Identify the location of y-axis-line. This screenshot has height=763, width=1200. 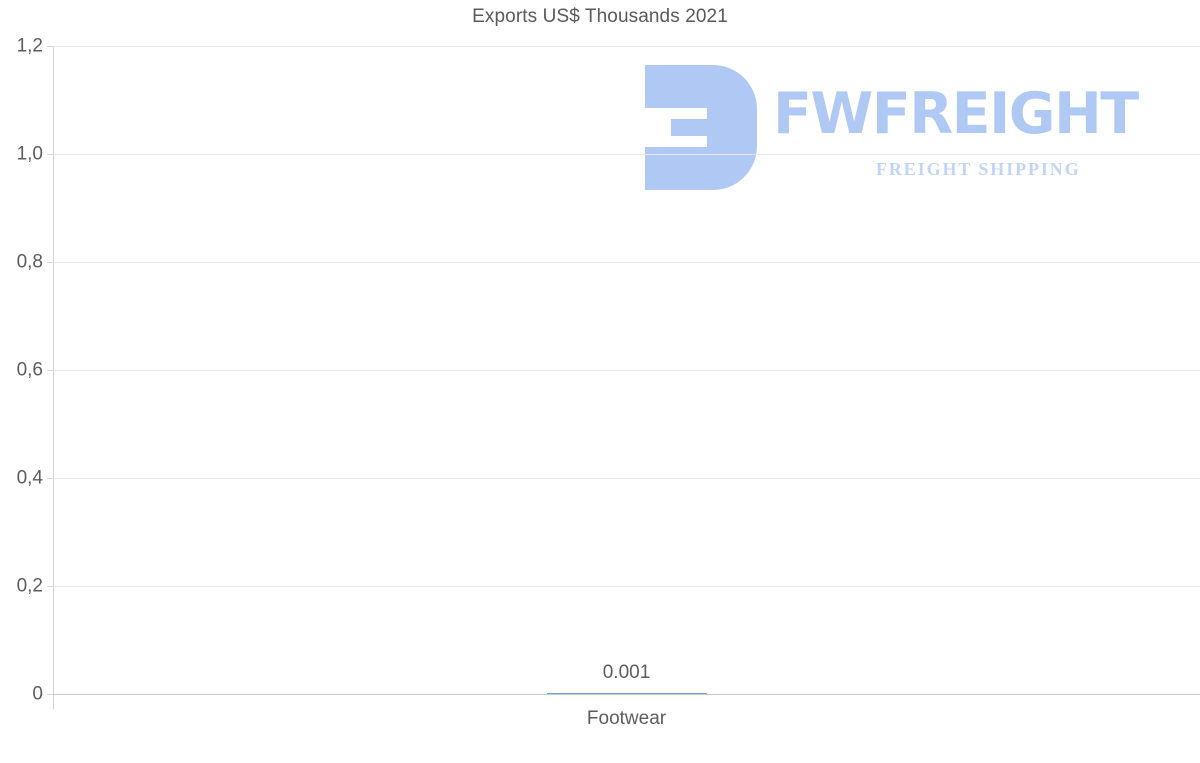
(53, 377).